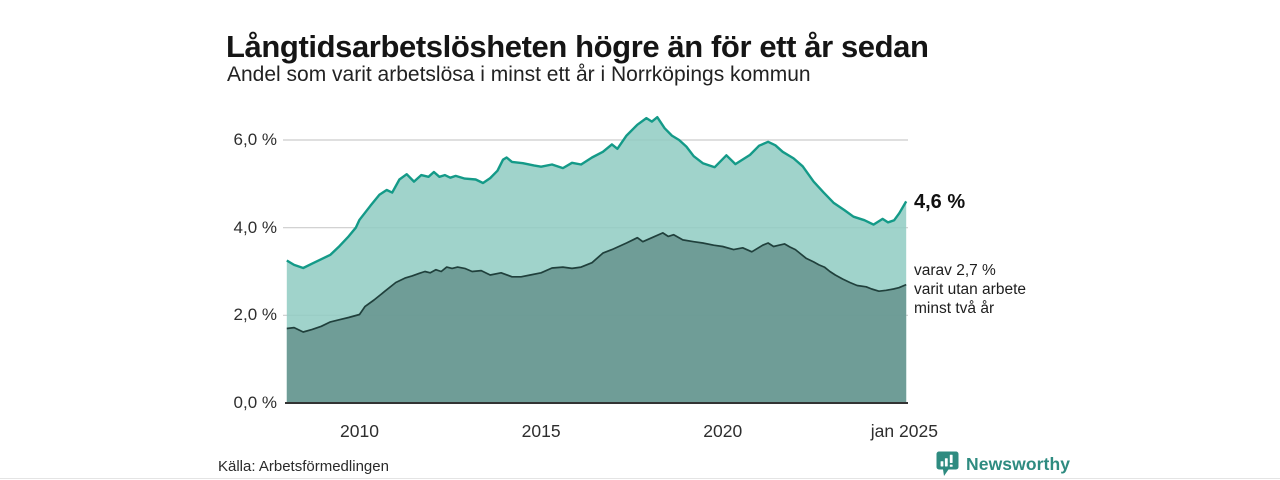 This screenshot has height=480, width=1280. I want to click on latest-total-value-label: 4,6 %, so click(940, 202).